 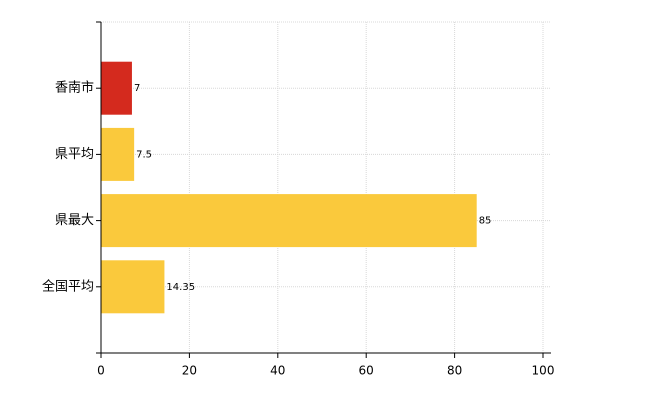 I want to click on value-label: 85, so click(x=485, y=221).